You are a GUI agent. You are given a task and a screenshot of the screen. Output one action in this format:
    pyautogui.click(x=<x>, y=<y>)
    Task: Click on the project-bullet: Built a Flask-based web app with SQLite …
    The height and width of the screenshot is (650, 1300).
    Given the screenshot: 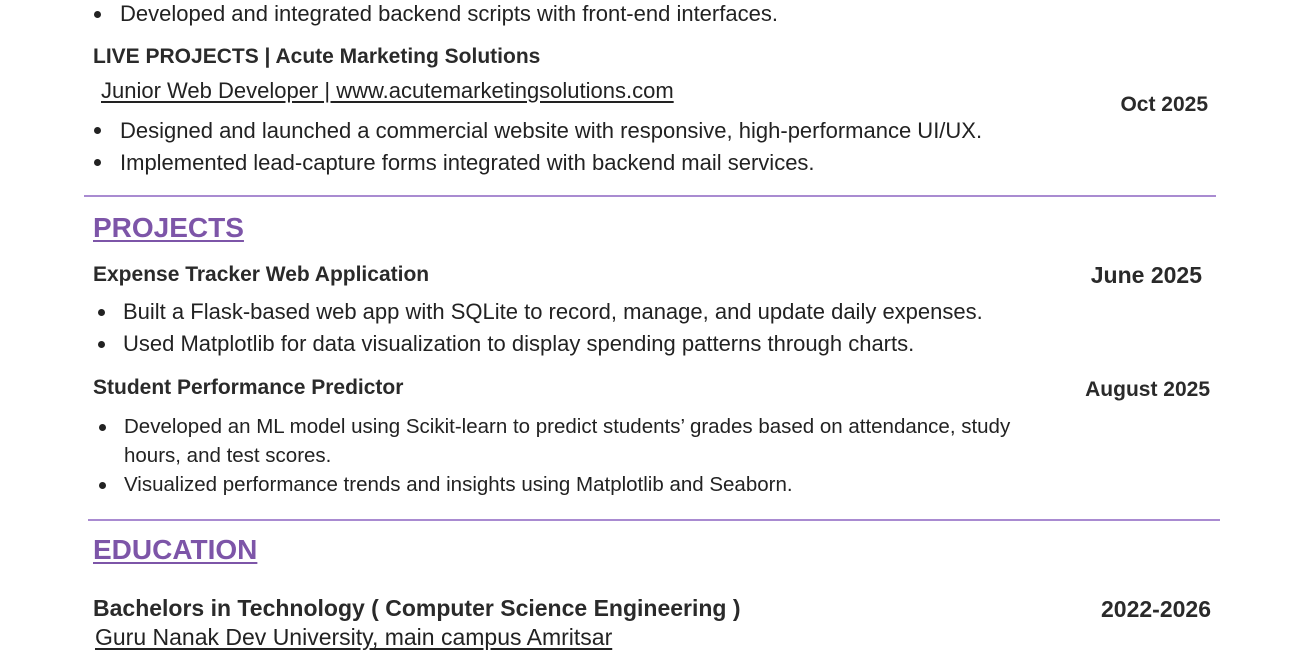 What is the action you would take?
    pyautogui.click(x=553, y=311)
    